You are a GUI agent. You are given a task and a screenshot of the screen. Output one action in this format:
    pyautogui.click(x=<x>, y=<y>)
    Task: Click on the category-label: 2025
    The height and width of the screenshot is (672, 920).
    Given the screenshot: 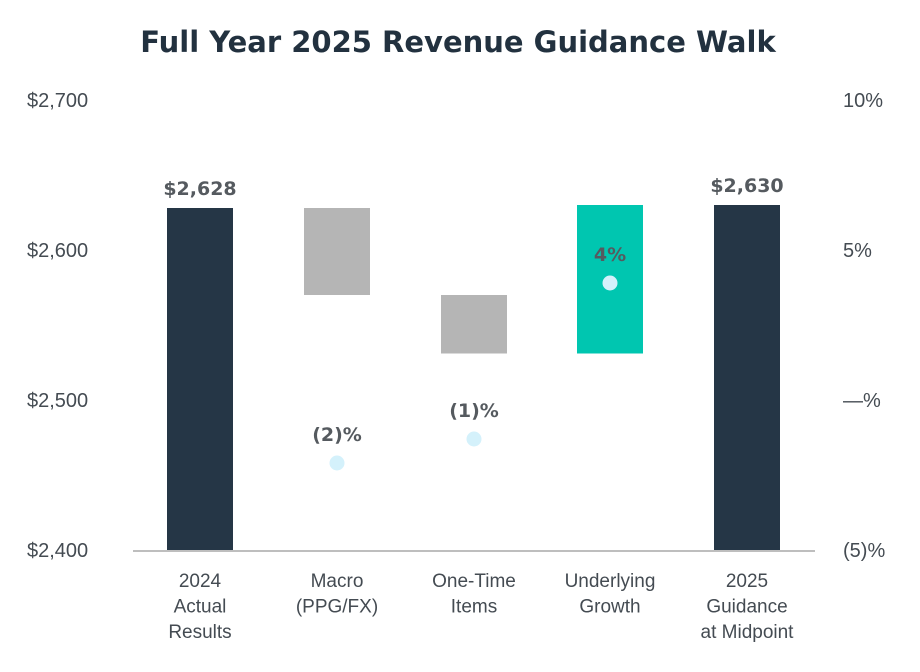 What is the action you would take?
    pyautogui.click(x=747, y=581)
    